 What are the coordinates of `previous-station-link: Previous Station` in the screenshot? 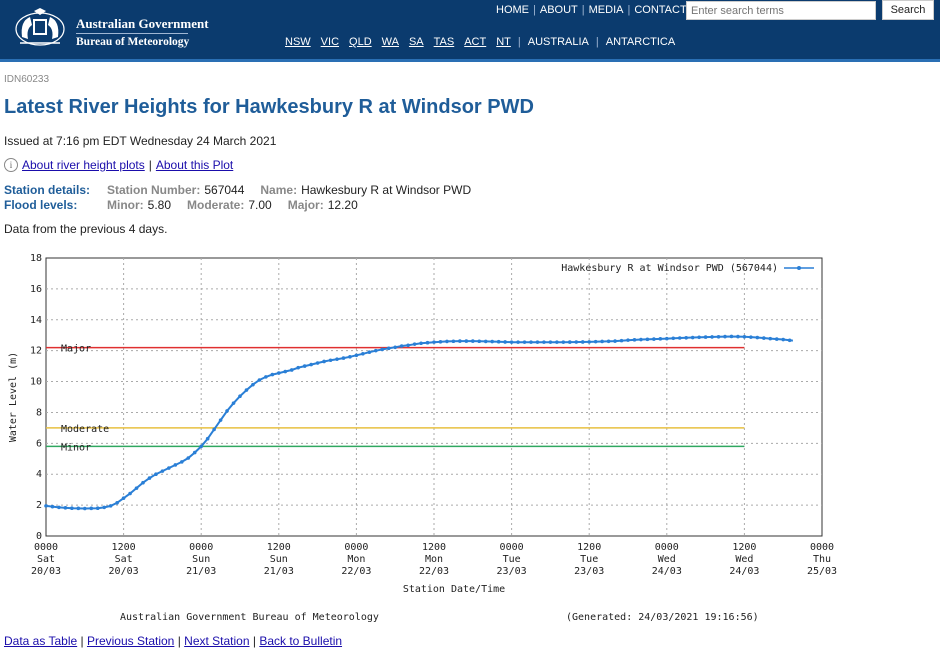 It's located at (130, 641).